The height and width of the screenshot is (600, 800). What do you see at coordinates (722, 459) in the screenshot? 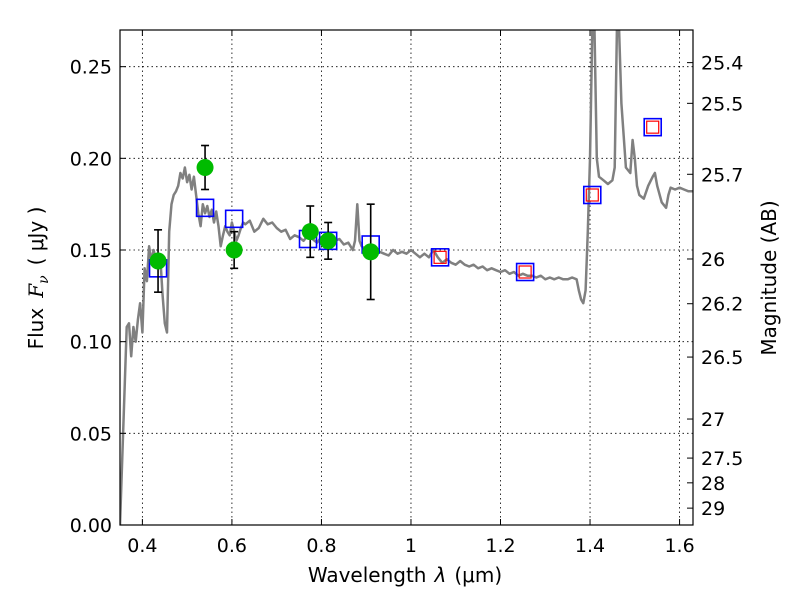
I see `magnitude-tick-label: 27.5` at bounding box center [722, 459].